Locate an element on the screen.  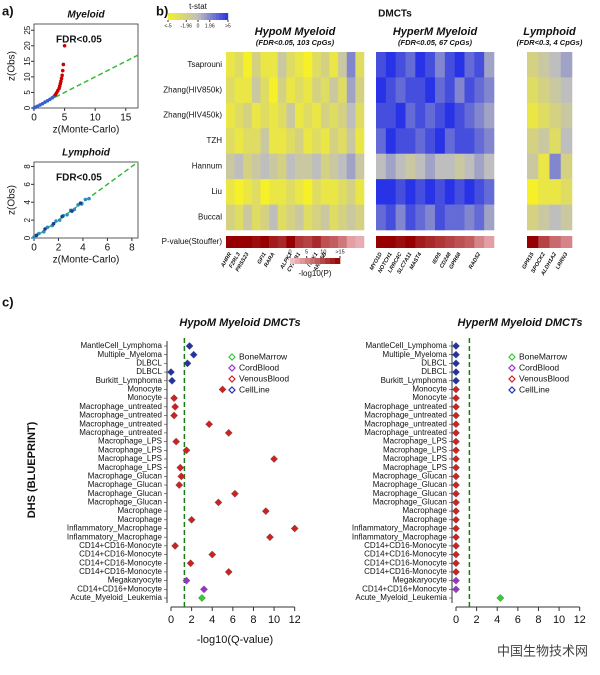
category-label: DLBCL is located at coordinates (149, 371).